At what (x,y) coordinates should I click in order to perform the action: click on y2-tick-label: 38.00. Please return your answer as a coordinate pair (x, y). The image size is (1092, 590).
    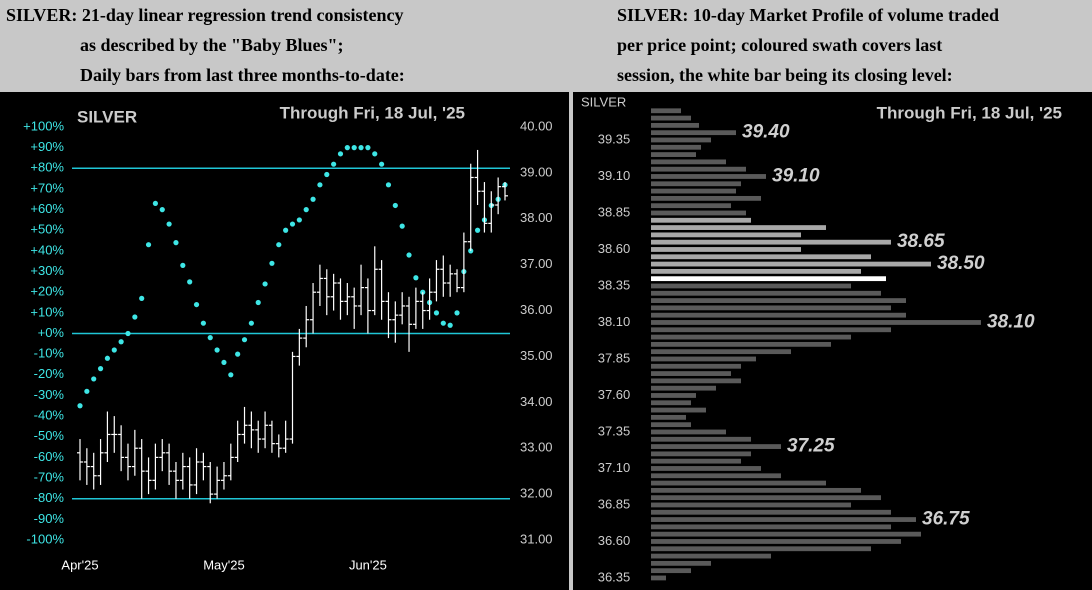
    Looking at the image, I should click on (536, 217).